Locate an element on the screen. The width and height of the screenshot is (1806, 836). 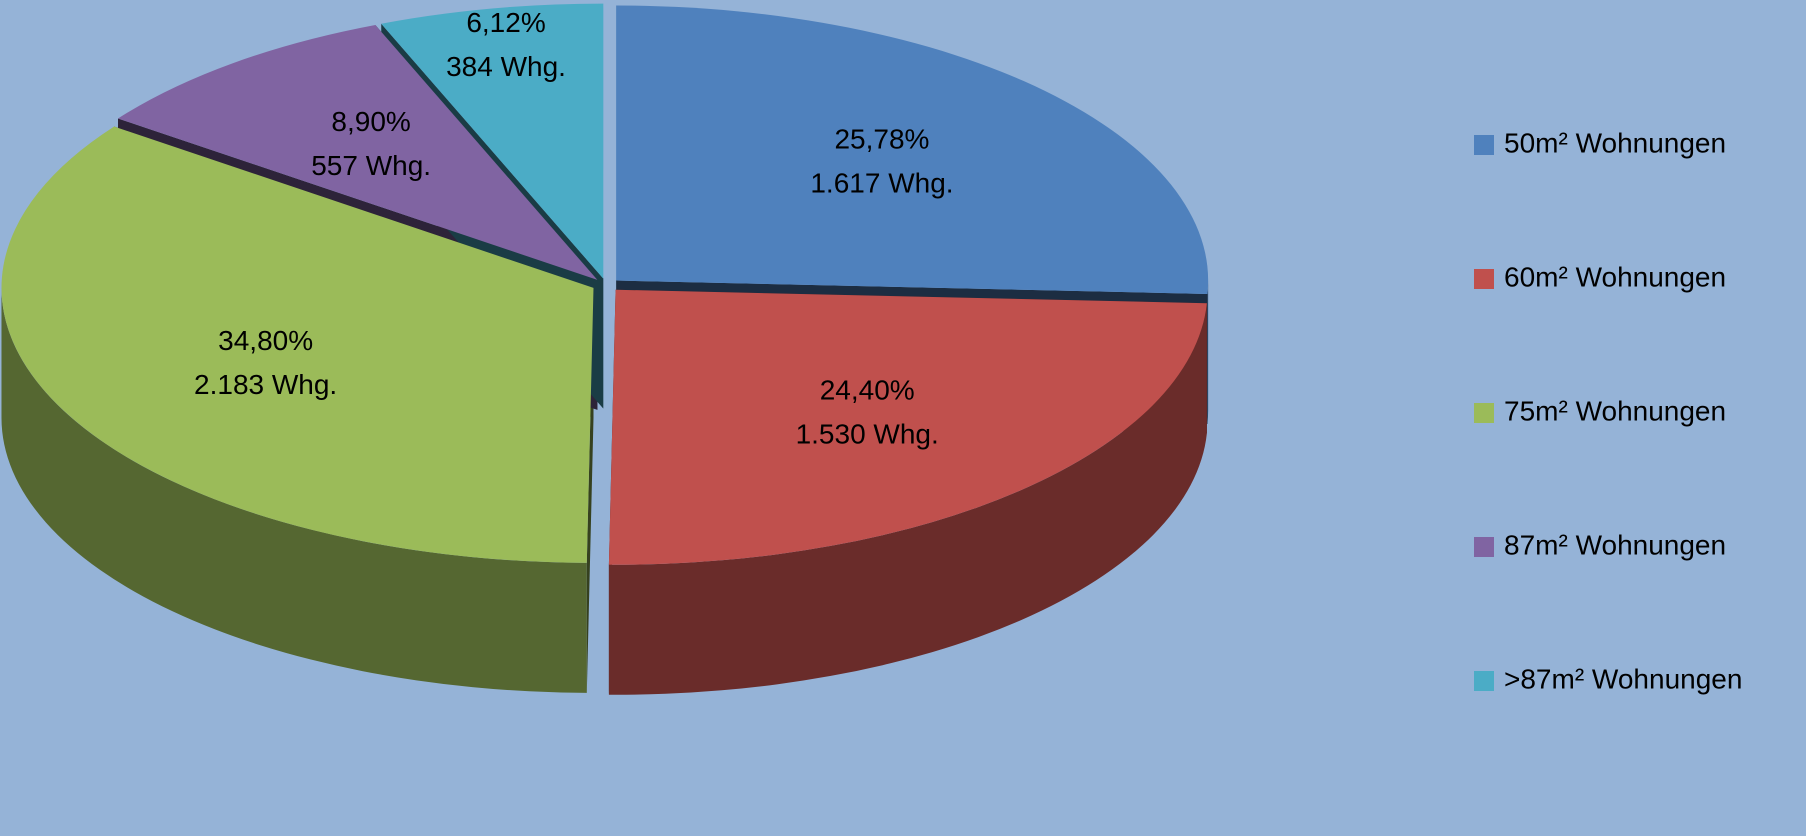
data-label: 24,40% is located at coordinates (867, 389).